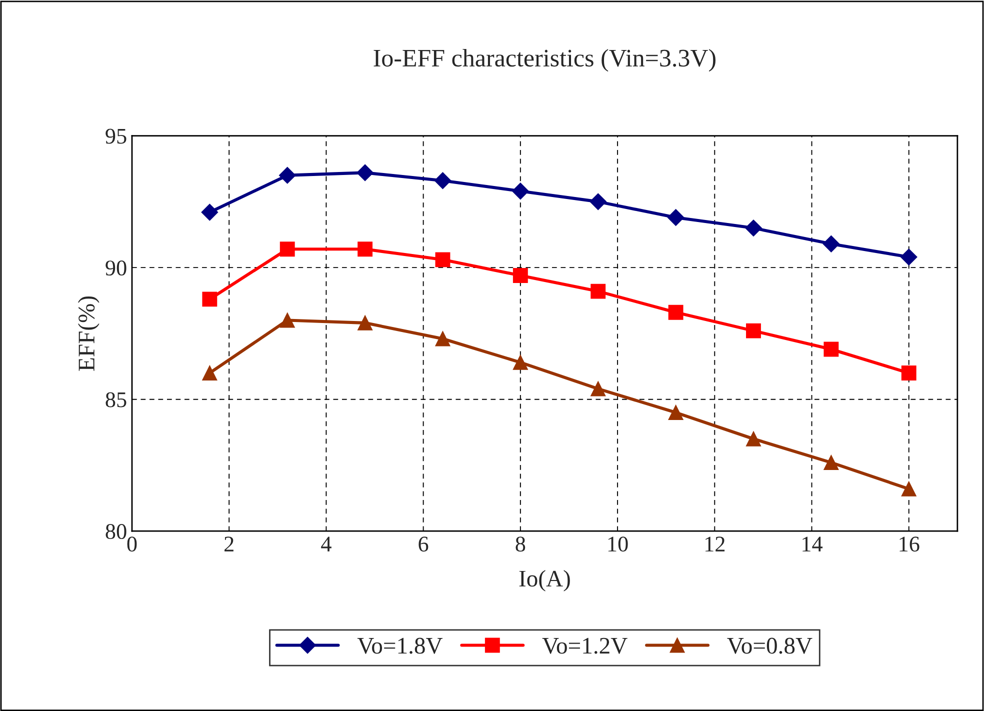 The image size is (985, 711). What do you see at coordinates (521, 544) in the screenshot?
I see `x-tick-label: 8` at bounding box center [521, 544].